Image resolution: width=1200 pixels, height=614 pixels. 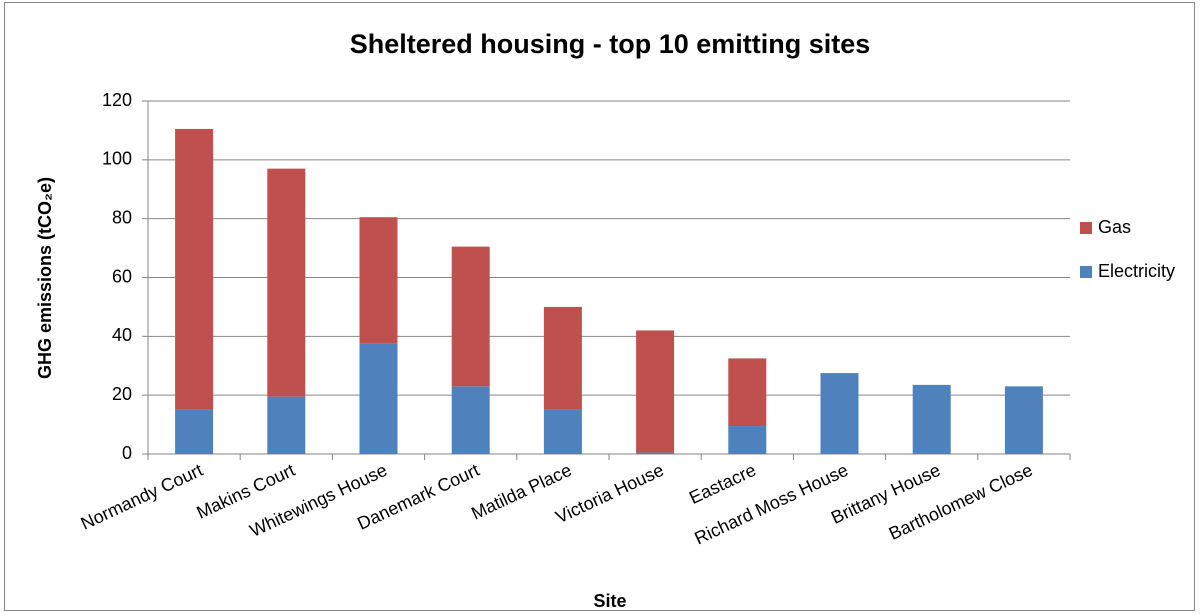 I want to click on y-axis-title: GHG emissions (tCO₂e), so click(x=45, y=278).